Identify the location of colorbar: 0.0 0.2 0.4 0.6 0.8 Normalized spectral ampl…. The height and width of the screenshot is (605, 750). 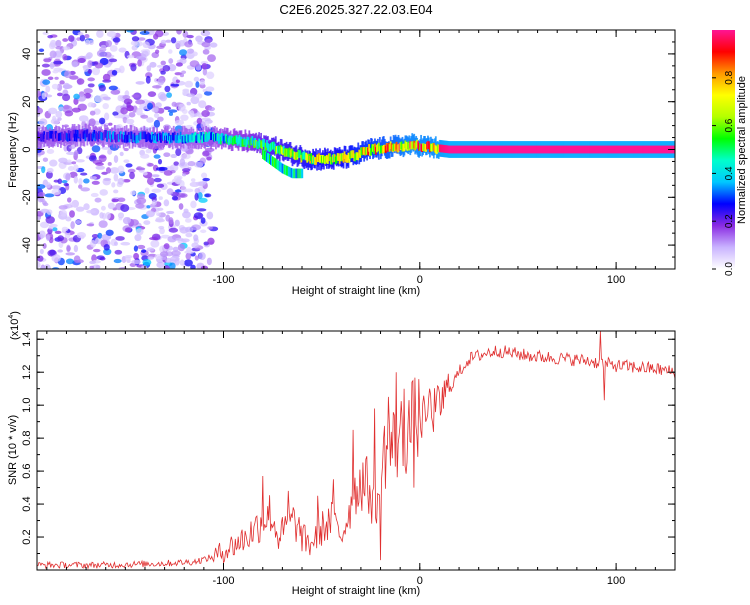
(730, 153).